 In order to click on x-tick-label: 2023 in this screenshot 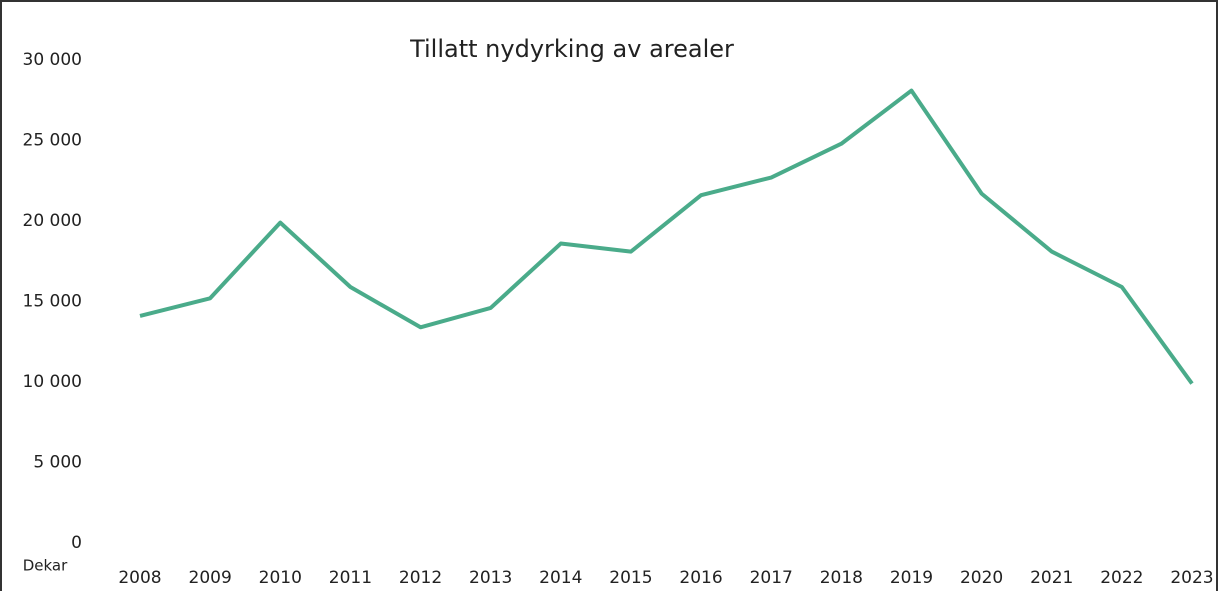, I will do `click(1191, 578)`.